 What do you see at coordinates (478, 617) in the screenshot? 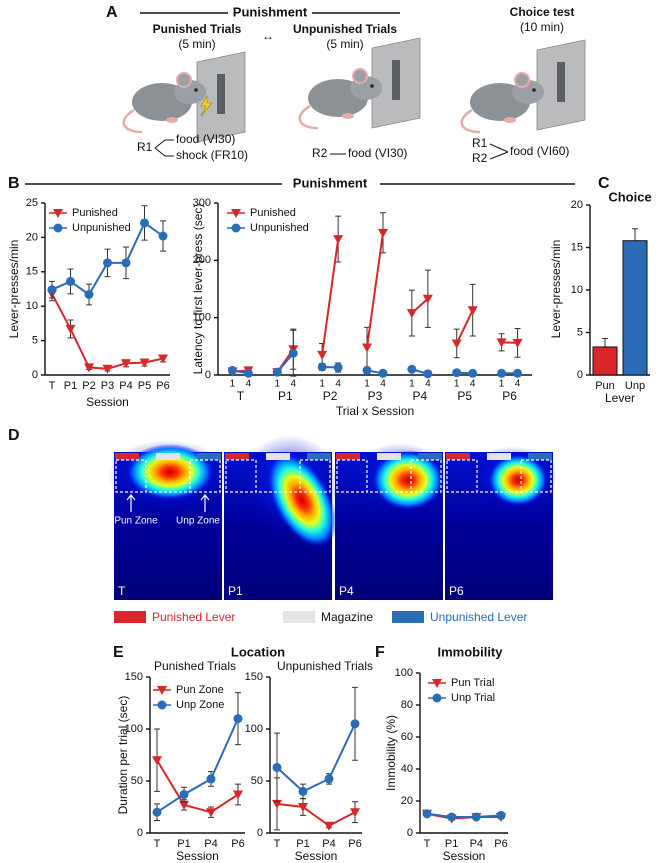
I see `legend-label: Unpunished Lever` at bounding box center [478, 617].